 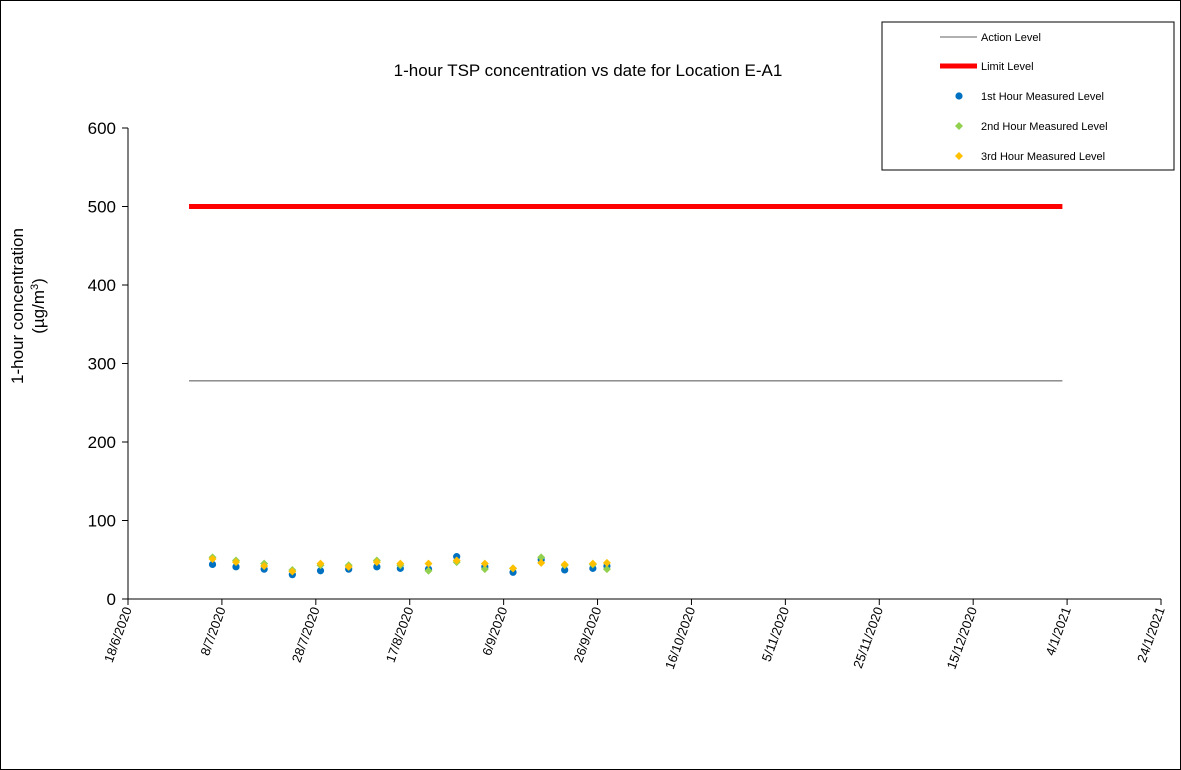 I want to click on y-axis-label-line2: (µg/m3), so click(x=38, y=306).